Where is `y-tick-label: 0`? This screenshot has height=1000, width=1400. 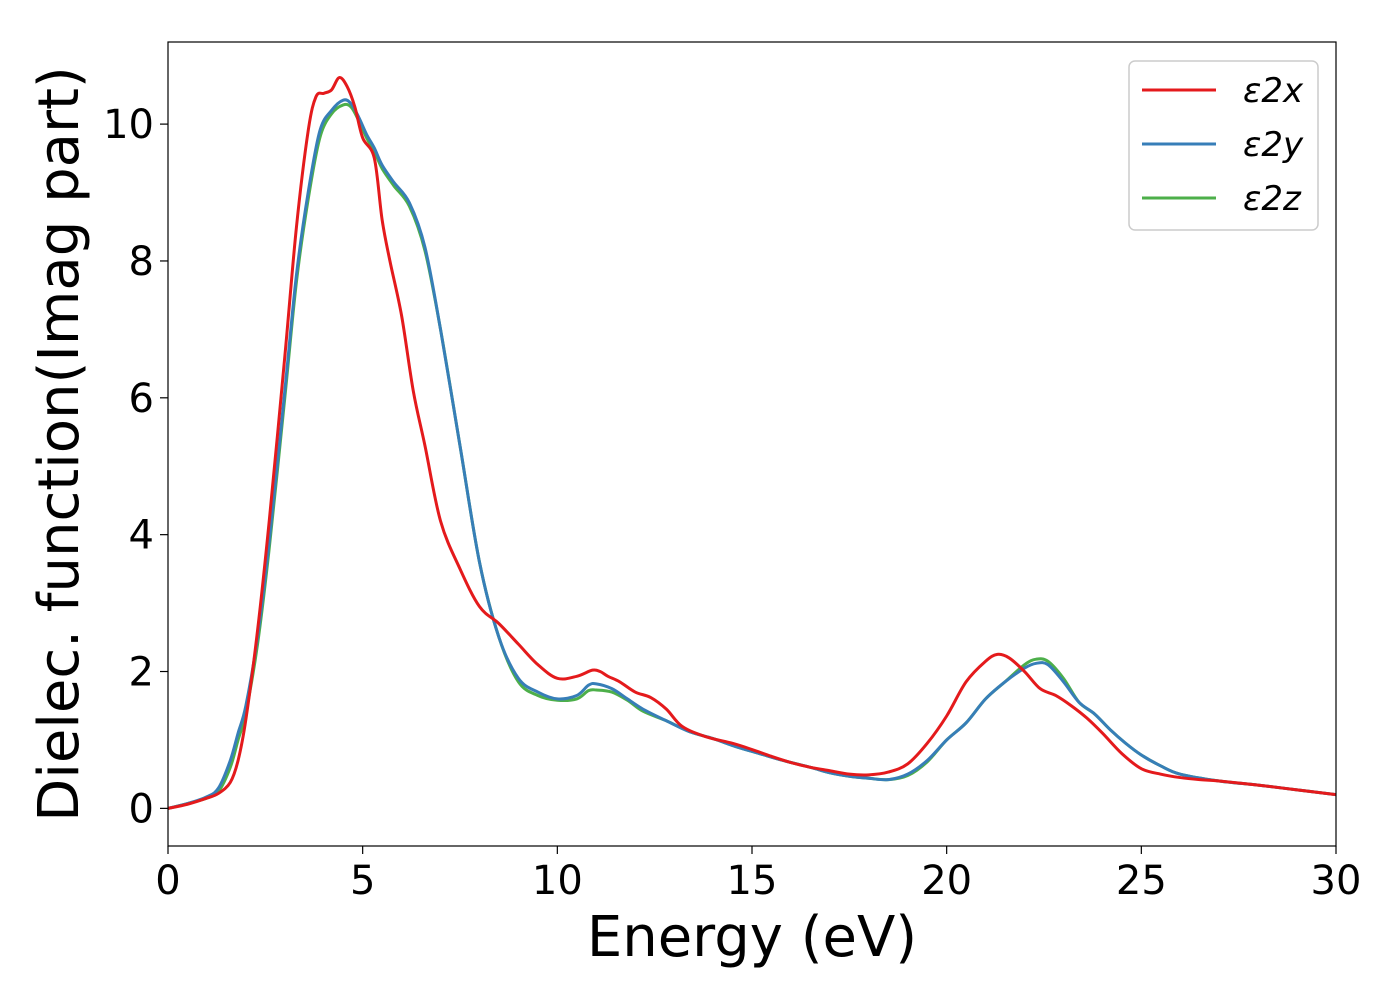 y-tick-label: 0 is located at coordinates (141, 809).